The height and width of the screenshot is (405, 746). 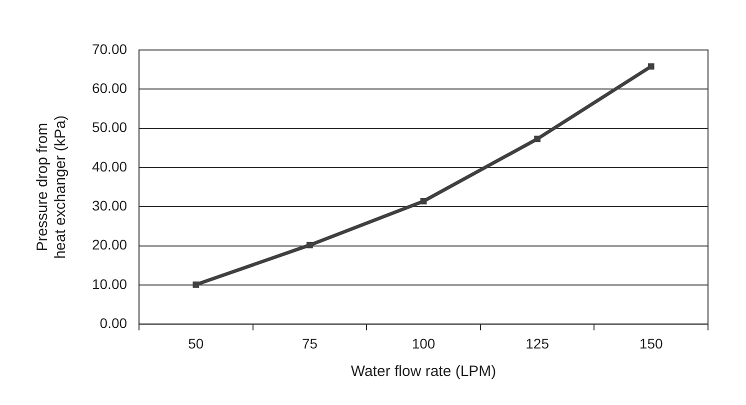 What do you see at coordinates (110, 206) in the screenshot?
I see `y-tick-label: 30.00` at bounding box center [110, 206].